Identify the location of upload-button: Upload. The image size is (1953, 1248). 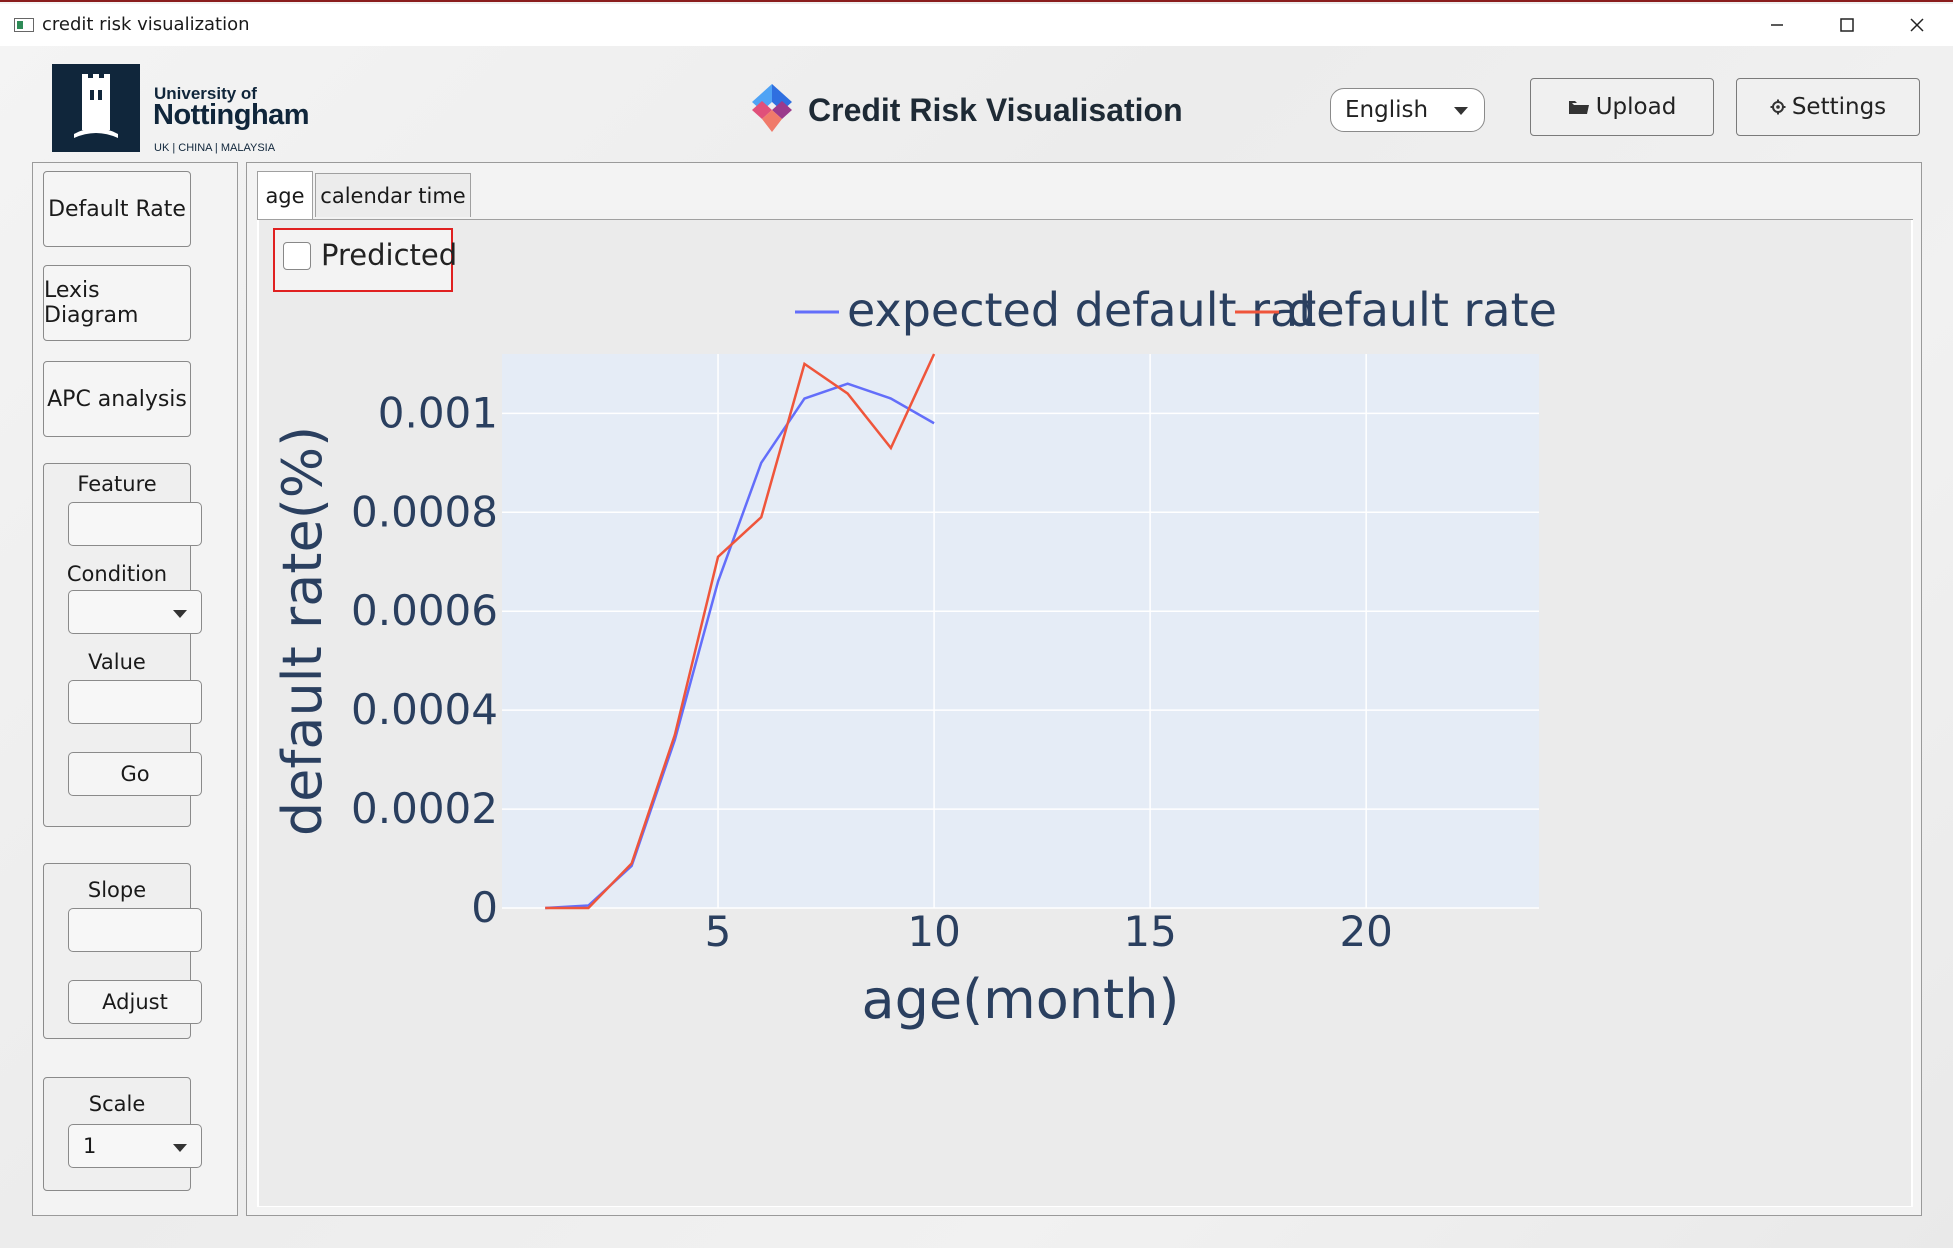
(1622, 107).